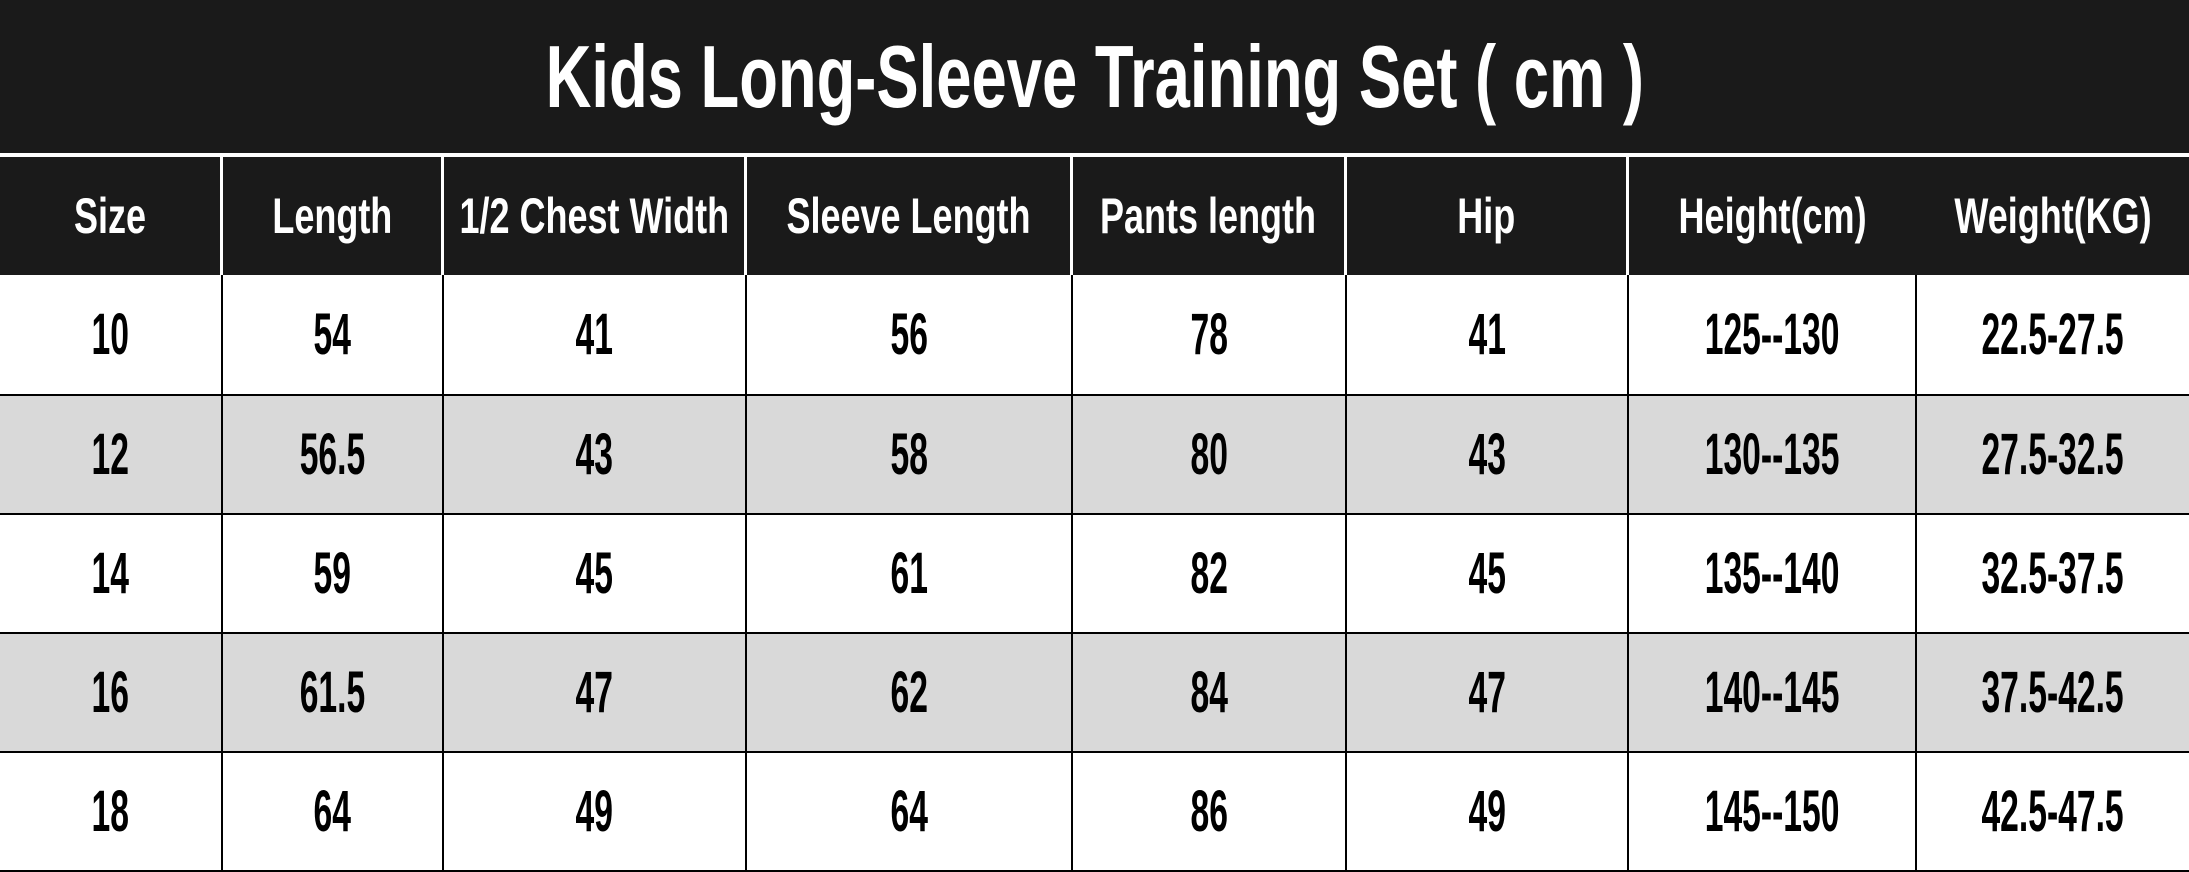  I want to click on table-cell: 84, so click(1210, 692).